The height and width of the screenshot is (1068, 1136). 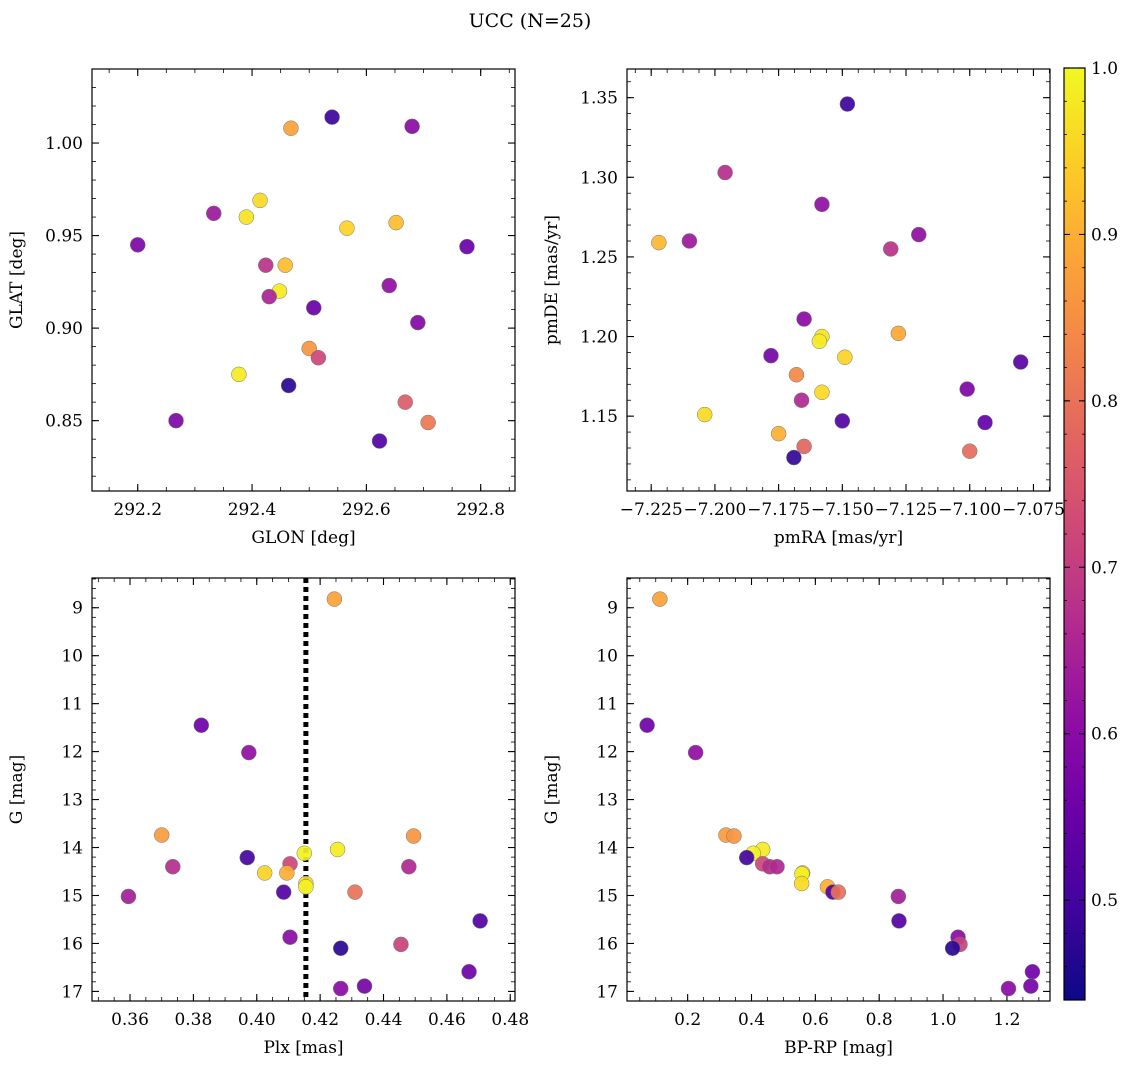 I want to click on x-tick-label: −7.150, so click(x=842, y=510).